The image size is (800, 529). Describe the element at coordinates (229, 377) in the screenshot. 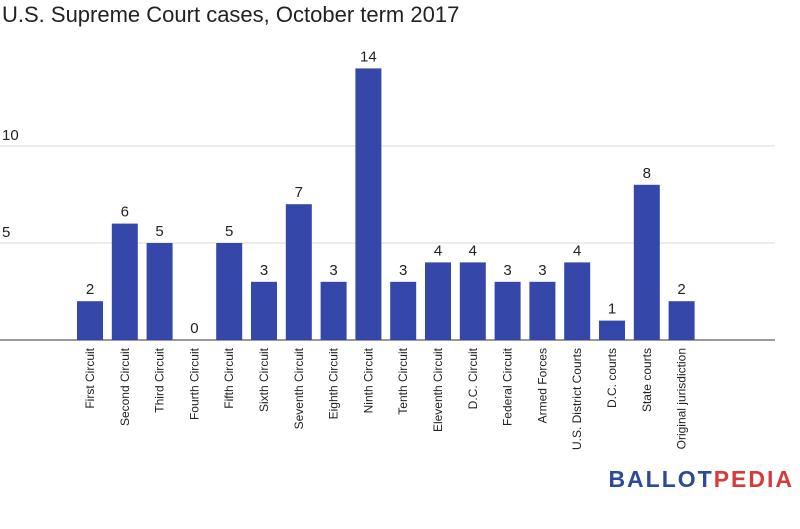

I see `x-tick-label-fifth-circuit: Fifth Circuit` at that location.